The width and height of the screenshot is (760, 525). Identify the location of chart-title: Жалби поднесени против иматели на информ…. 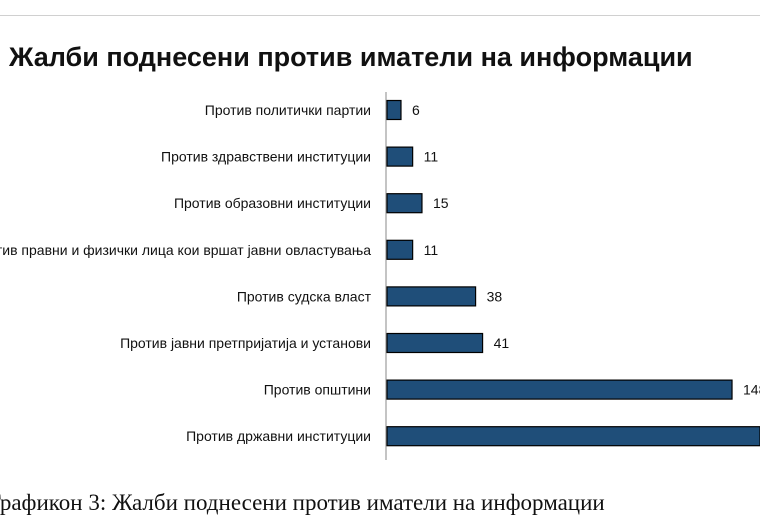
(351, 57).